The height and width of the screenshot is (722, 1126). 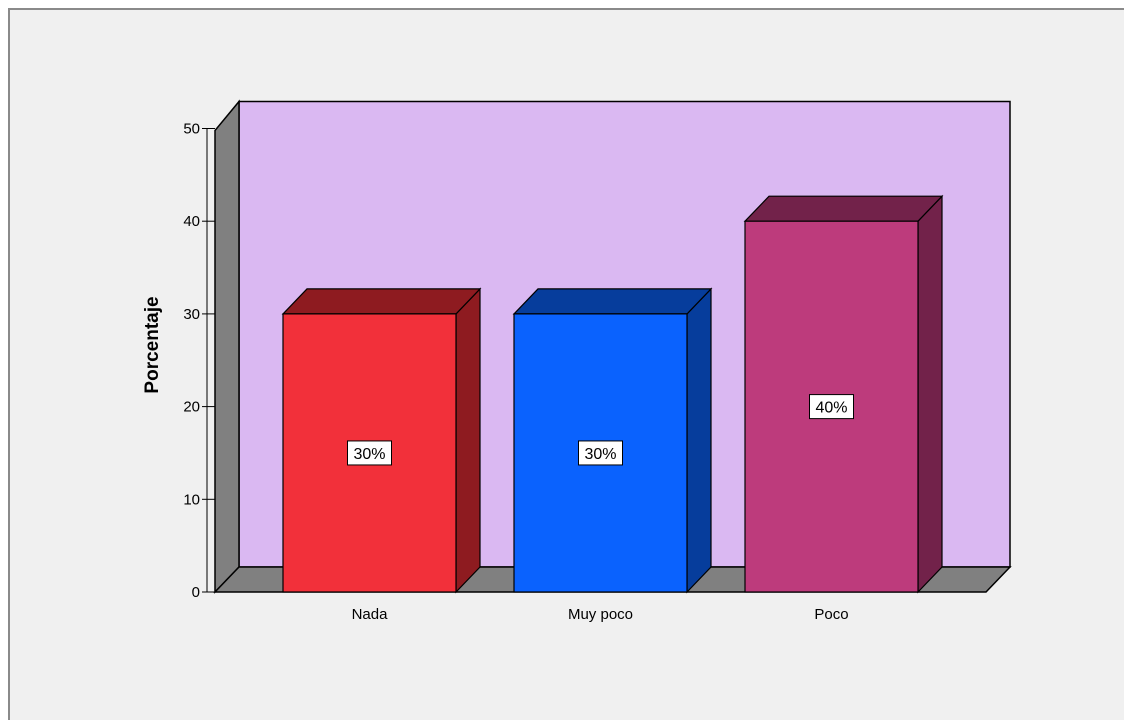 What do you see at coordinates (191, 314) in the screenshot?
I see `y-tick-label: 30` at bounding box center [191, 314].